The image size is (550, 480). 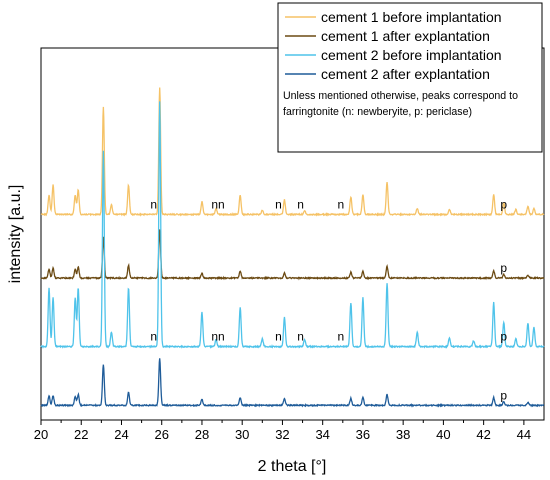 I want to click on x-tick-label: 40, so click(x=443, y=434).